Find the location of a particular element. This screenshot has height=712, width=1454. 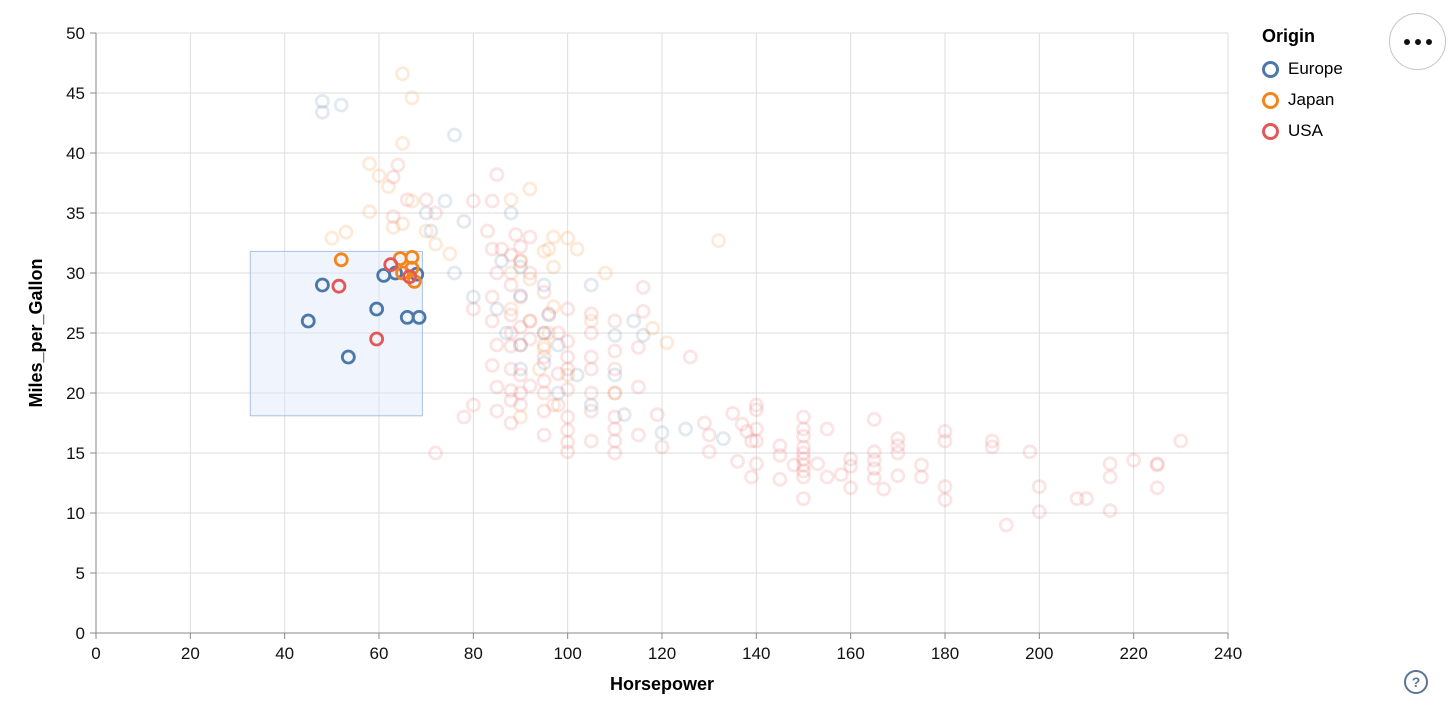

y-tick-label: 15 is located at coordinates (75, 453).